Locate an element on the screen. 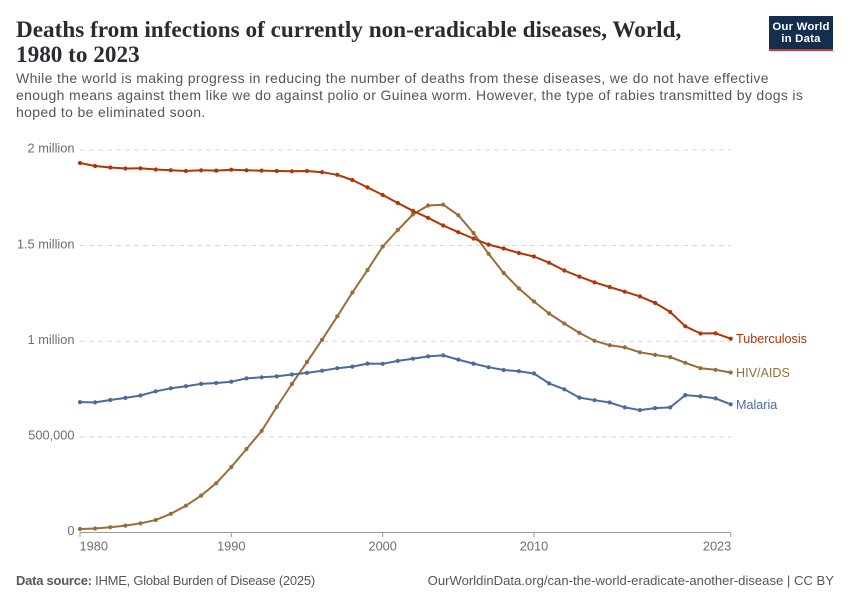 The height and width of the screenshot is (600, 850). svg-text: 1 million is located at coordinates (51, 339).